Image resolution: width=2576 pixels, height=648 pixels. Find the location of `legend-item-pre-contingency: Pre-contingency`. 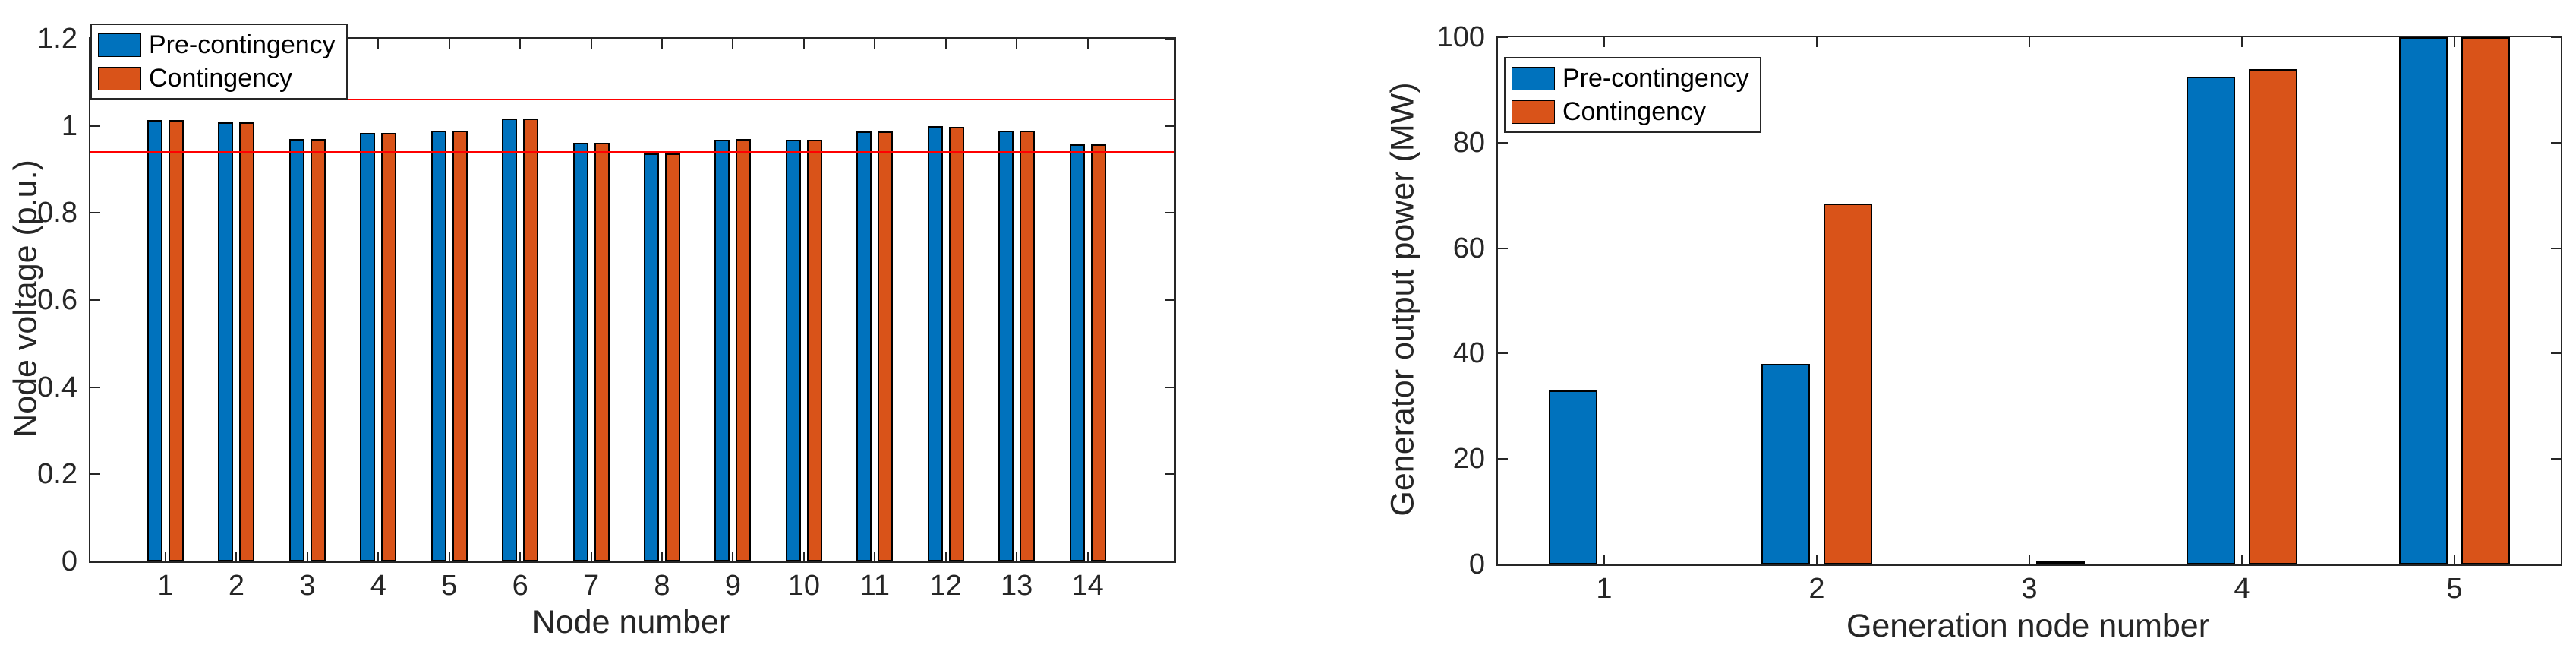

legend-item-pre-contingency: Pre-contingency is located at coordinates (1630, 78).